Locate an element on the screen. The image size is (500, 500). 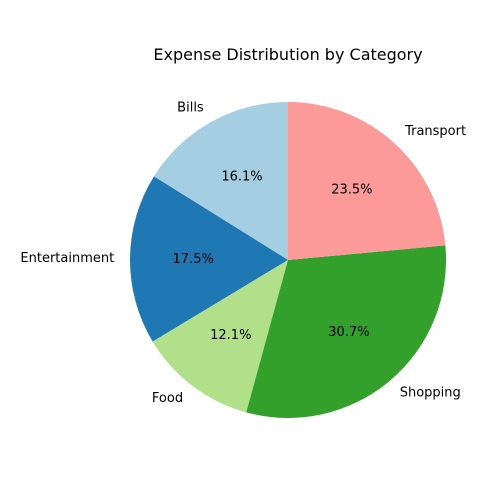
category-label-transport: Transport is located at coordinates (435, 131).